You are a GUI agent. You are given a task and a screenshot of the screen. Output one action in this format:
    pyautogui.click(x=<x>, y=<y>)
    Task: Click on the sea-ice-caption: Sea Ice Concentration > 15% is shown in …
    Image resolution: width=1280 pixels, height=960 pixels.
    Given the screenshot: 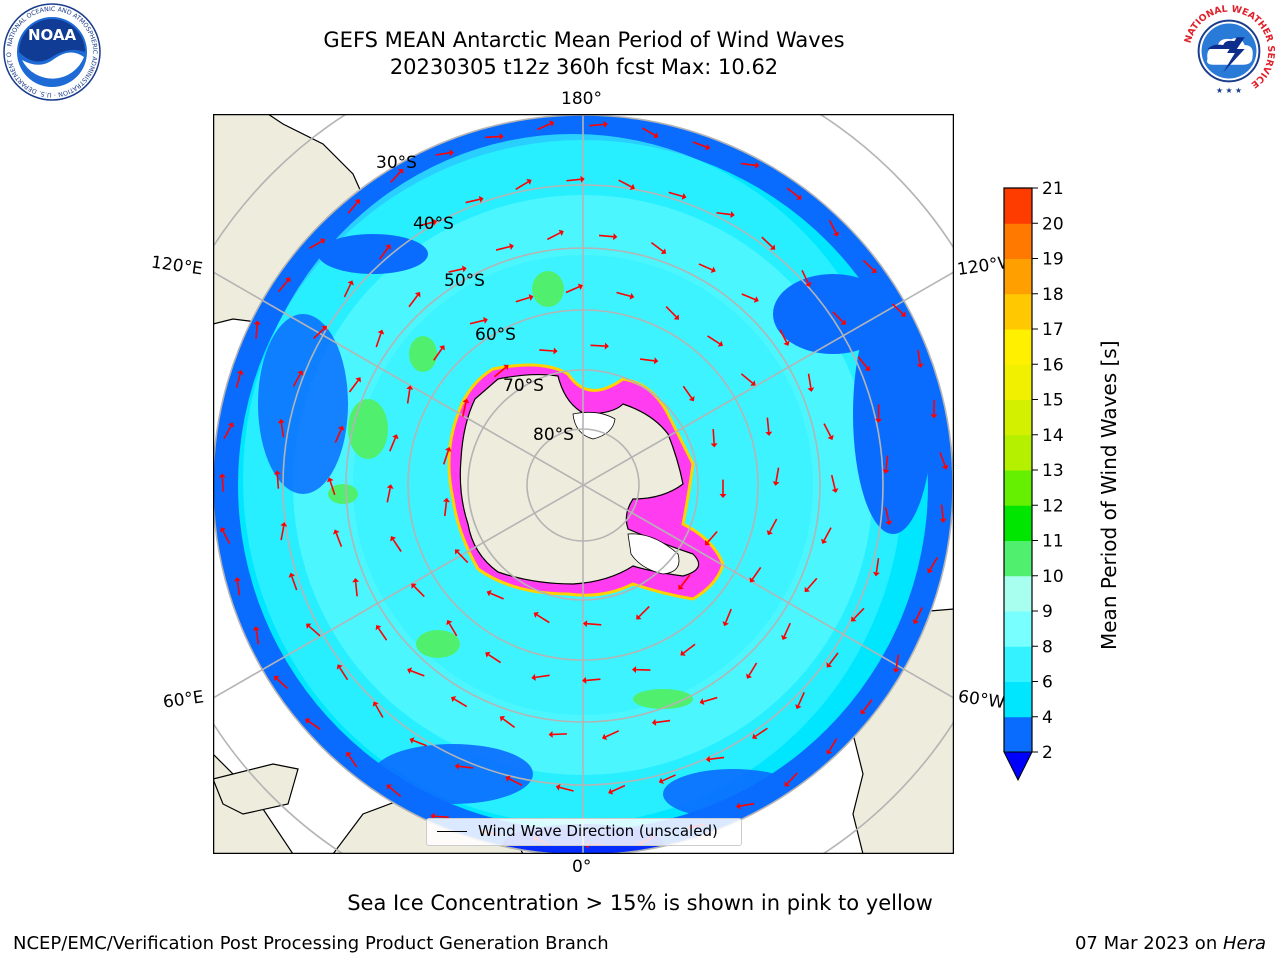 What is the action you would take?
    pyautogui.click(x=640, y=903)
    